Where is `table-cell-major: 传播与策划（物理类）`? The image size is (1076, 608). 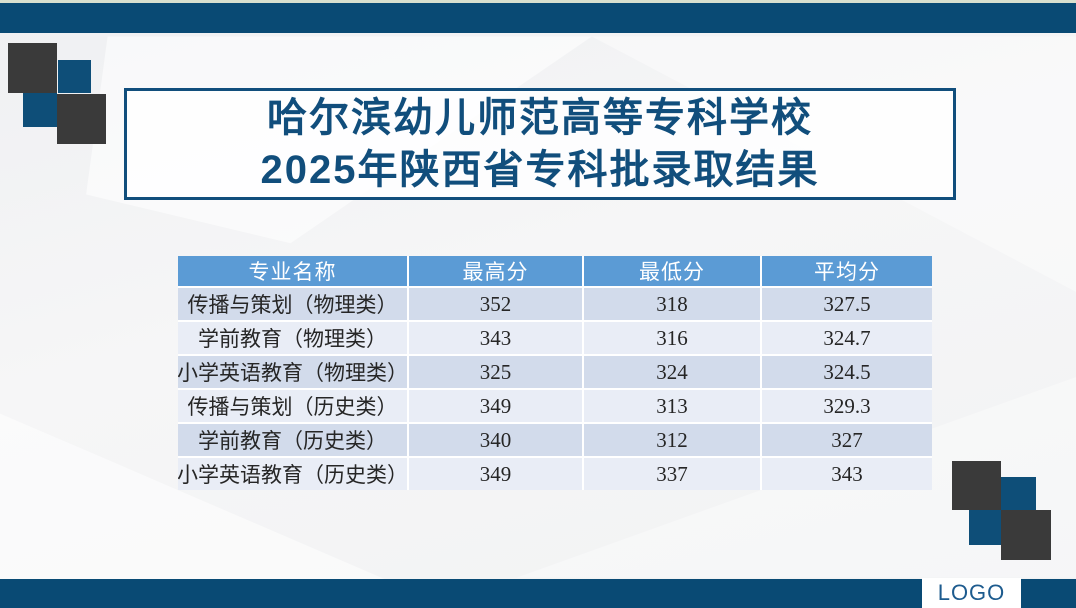 table-cell-major: 传播与策划（物理类） is located at coordinates (292, 304).